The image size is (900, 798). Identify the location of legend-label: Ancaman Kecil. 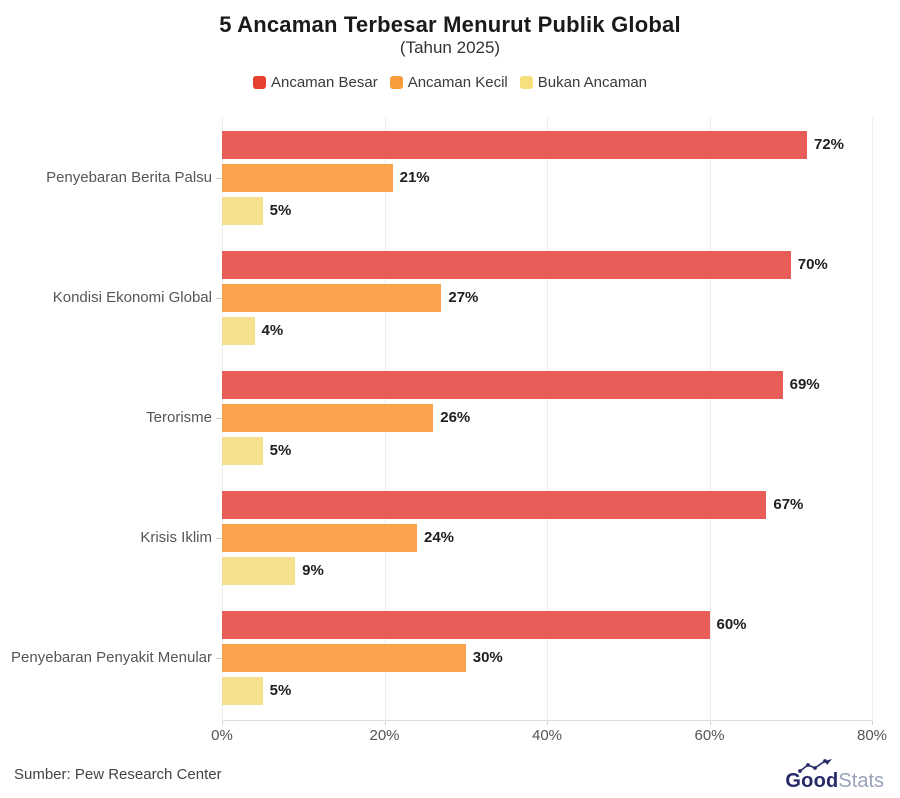
(457, 82).